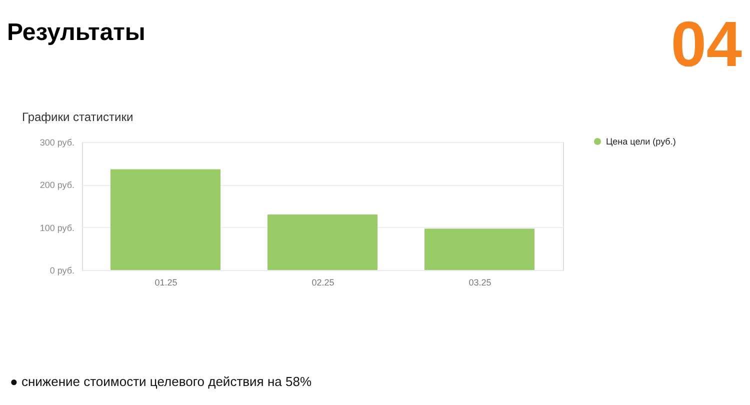 This screenshot has width=750, height=405. Describe the element at coordinates (480, 283) in the screenshot. I see `x-tick-label: 03.25` at that location.